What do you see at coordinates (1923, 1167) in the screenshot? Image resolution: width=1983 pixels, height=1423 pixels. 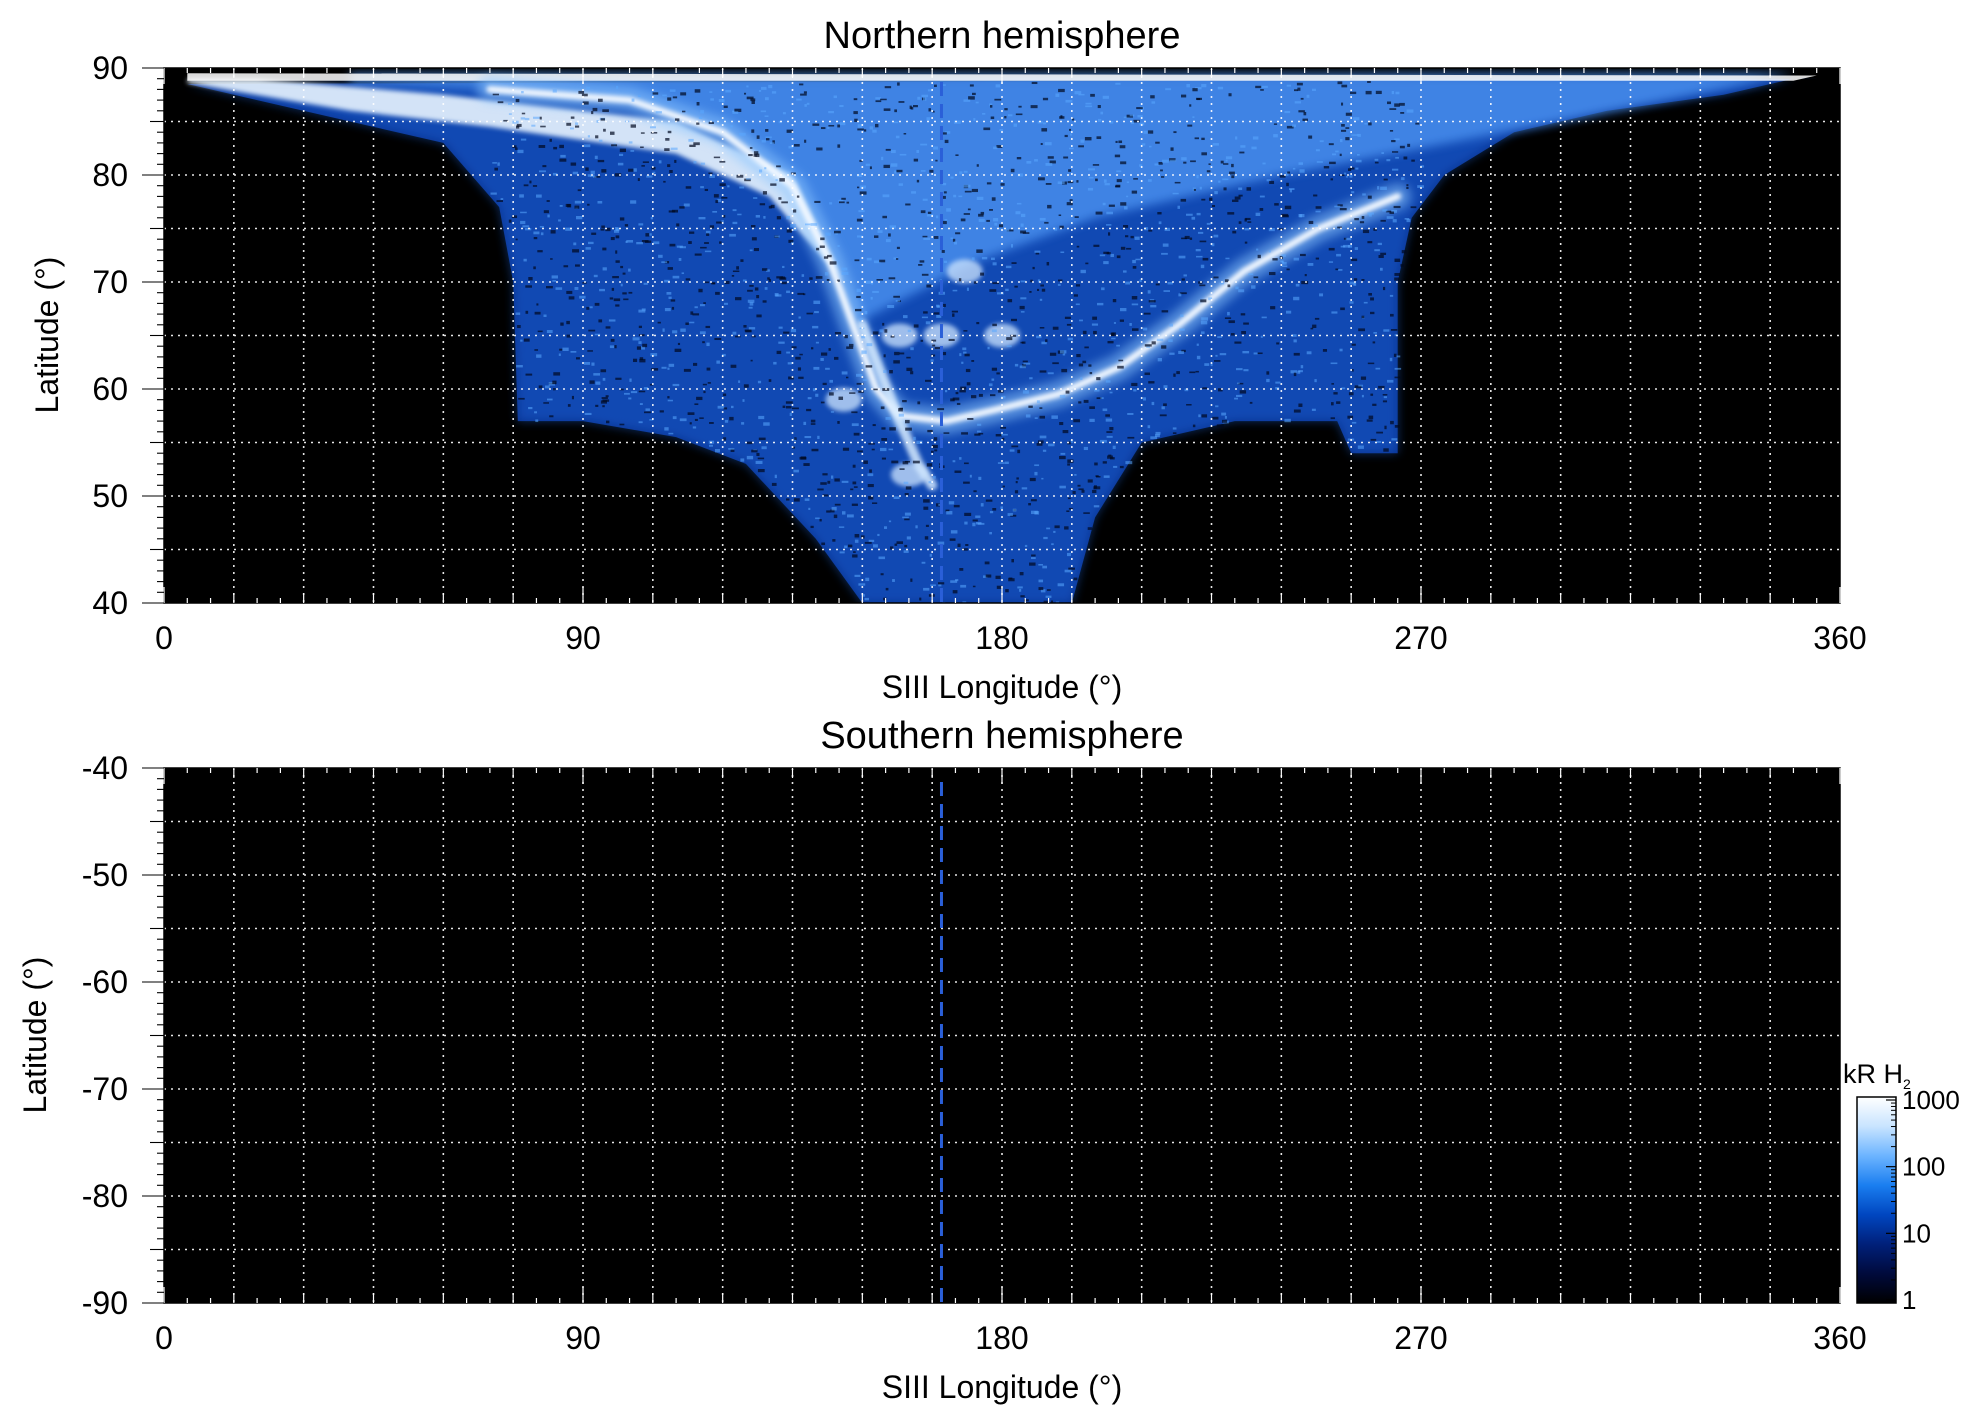 I see `colorbar-tick-label: 100` at bounding box center [1923, 1167].